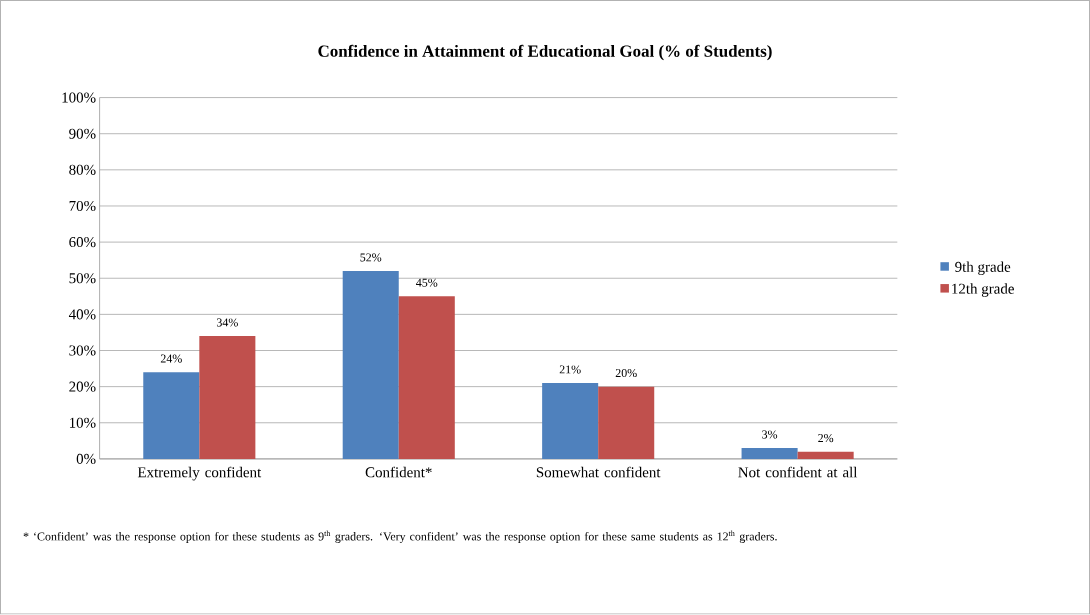  I want to click on y-tick-label: 0%, so click(86, 459).